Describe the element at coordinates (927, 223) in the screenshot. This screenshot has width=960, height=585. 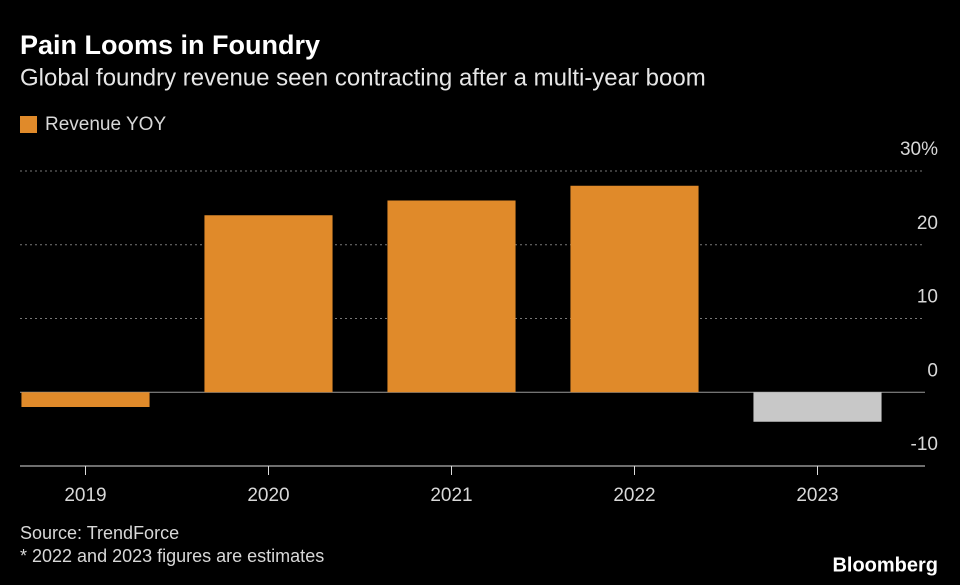
I see `y-tick-label: 20` at that location.